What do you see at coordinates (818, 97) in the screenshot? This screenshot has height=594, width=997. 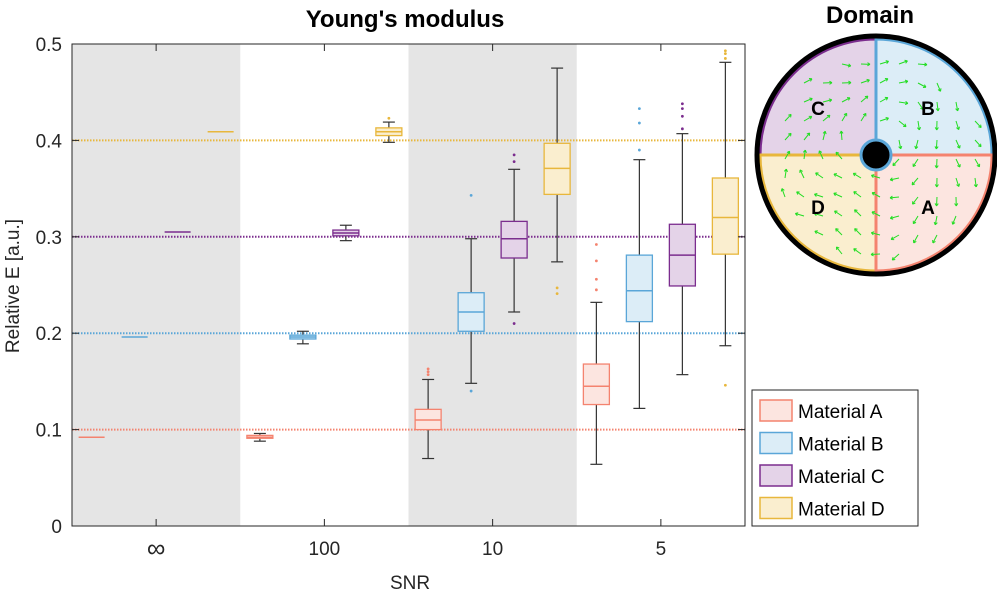 I see `domain-region-c` at bounding box center [818, 97].